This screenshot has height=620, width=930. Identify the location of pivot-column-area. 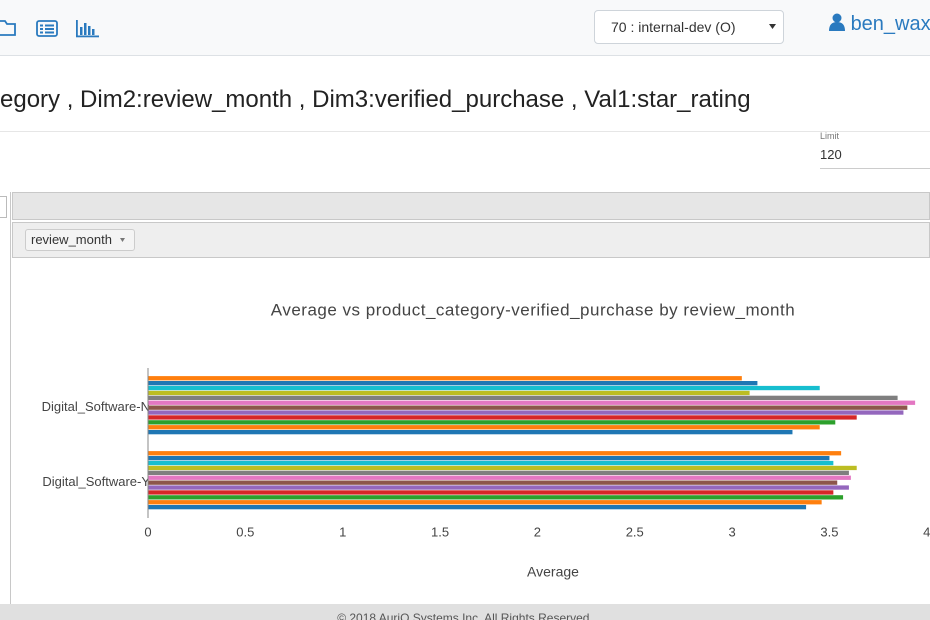
(471, 206).